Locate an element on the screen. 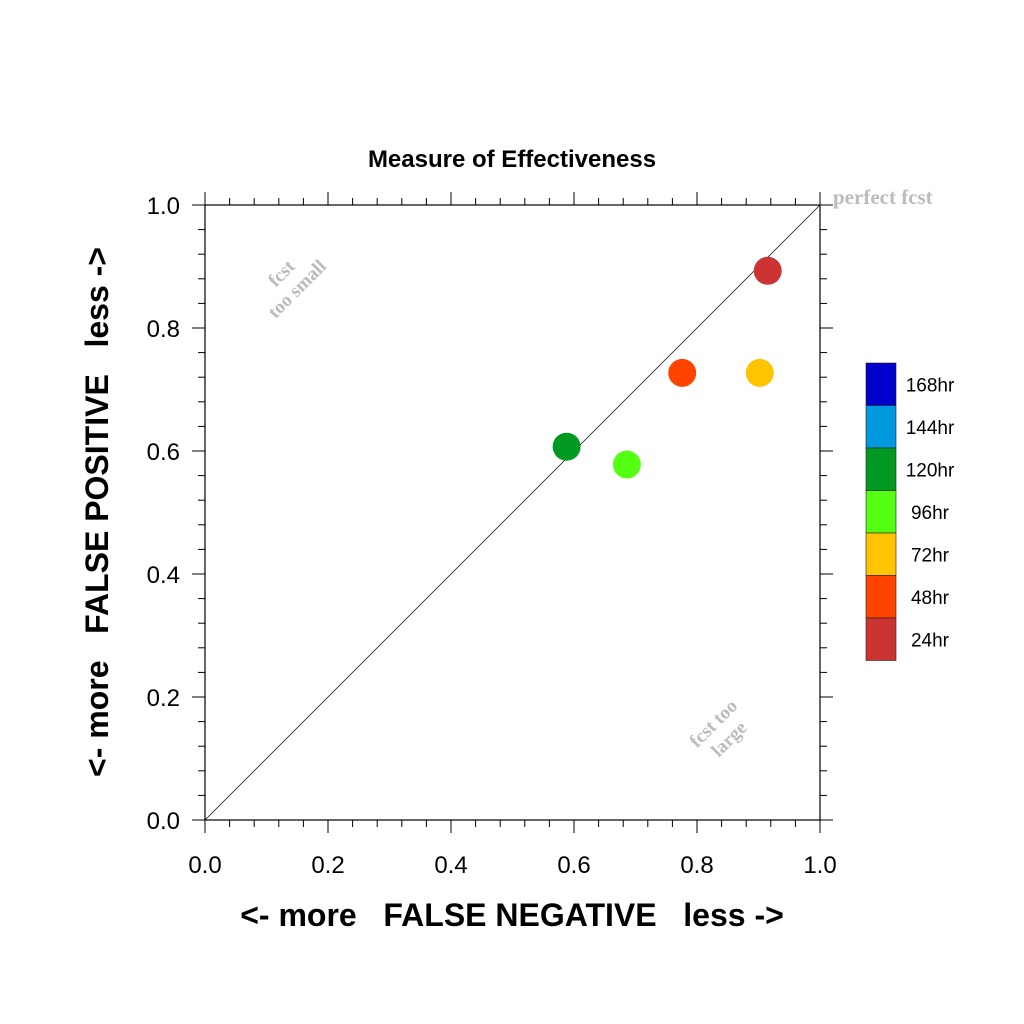 The height and width of the screenshot is (1024, 1024). legend-swatch-144hr is located at coordinates (881, 427).